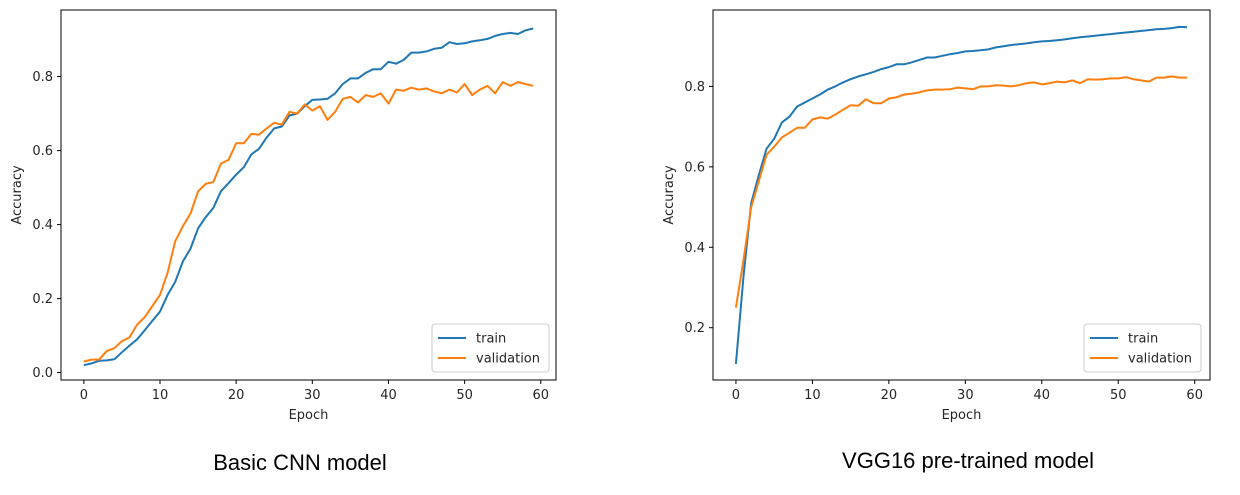  I want to click on y-tick-label: 0.0, so click(42, 373).